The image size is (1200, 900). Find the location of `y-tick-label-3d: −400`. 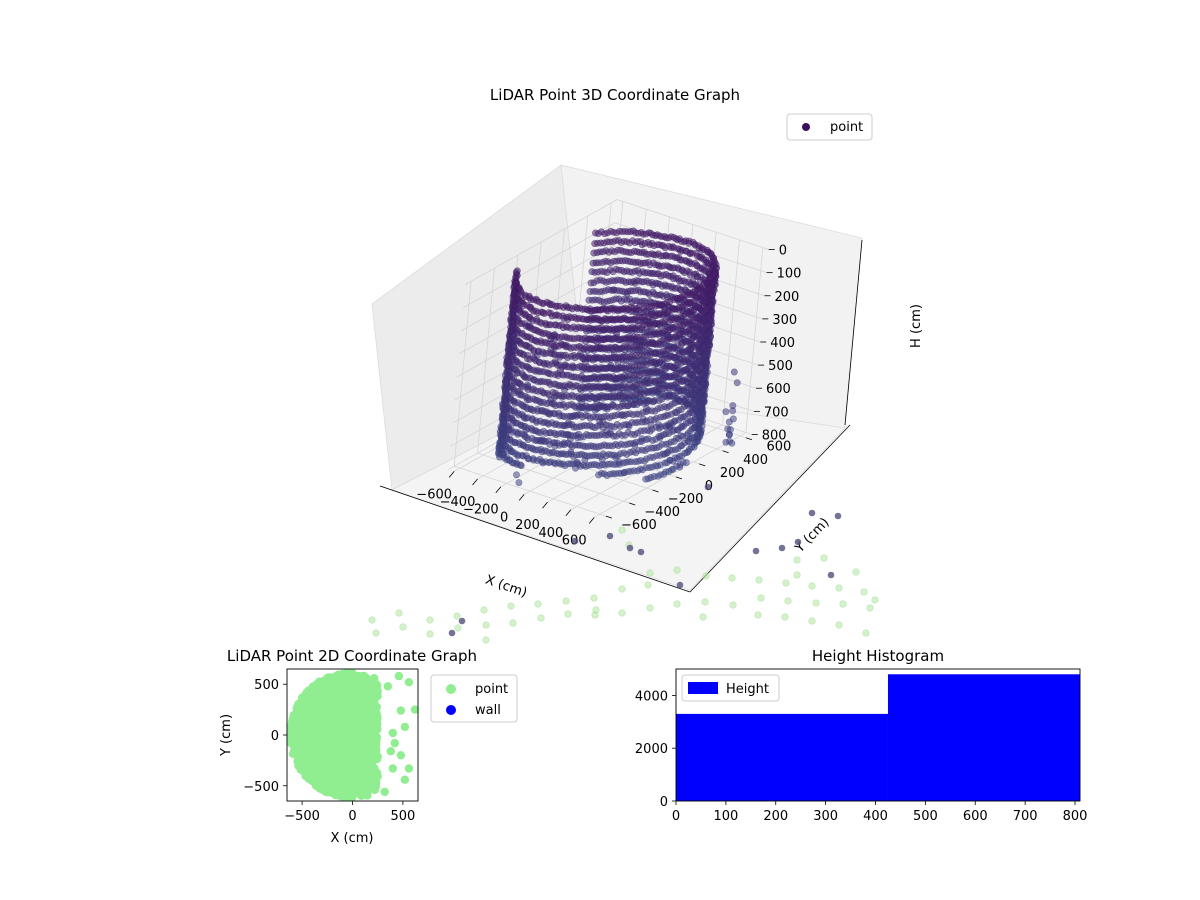

y-tick-label-3d: −400 is located at coordinates (662, 512).